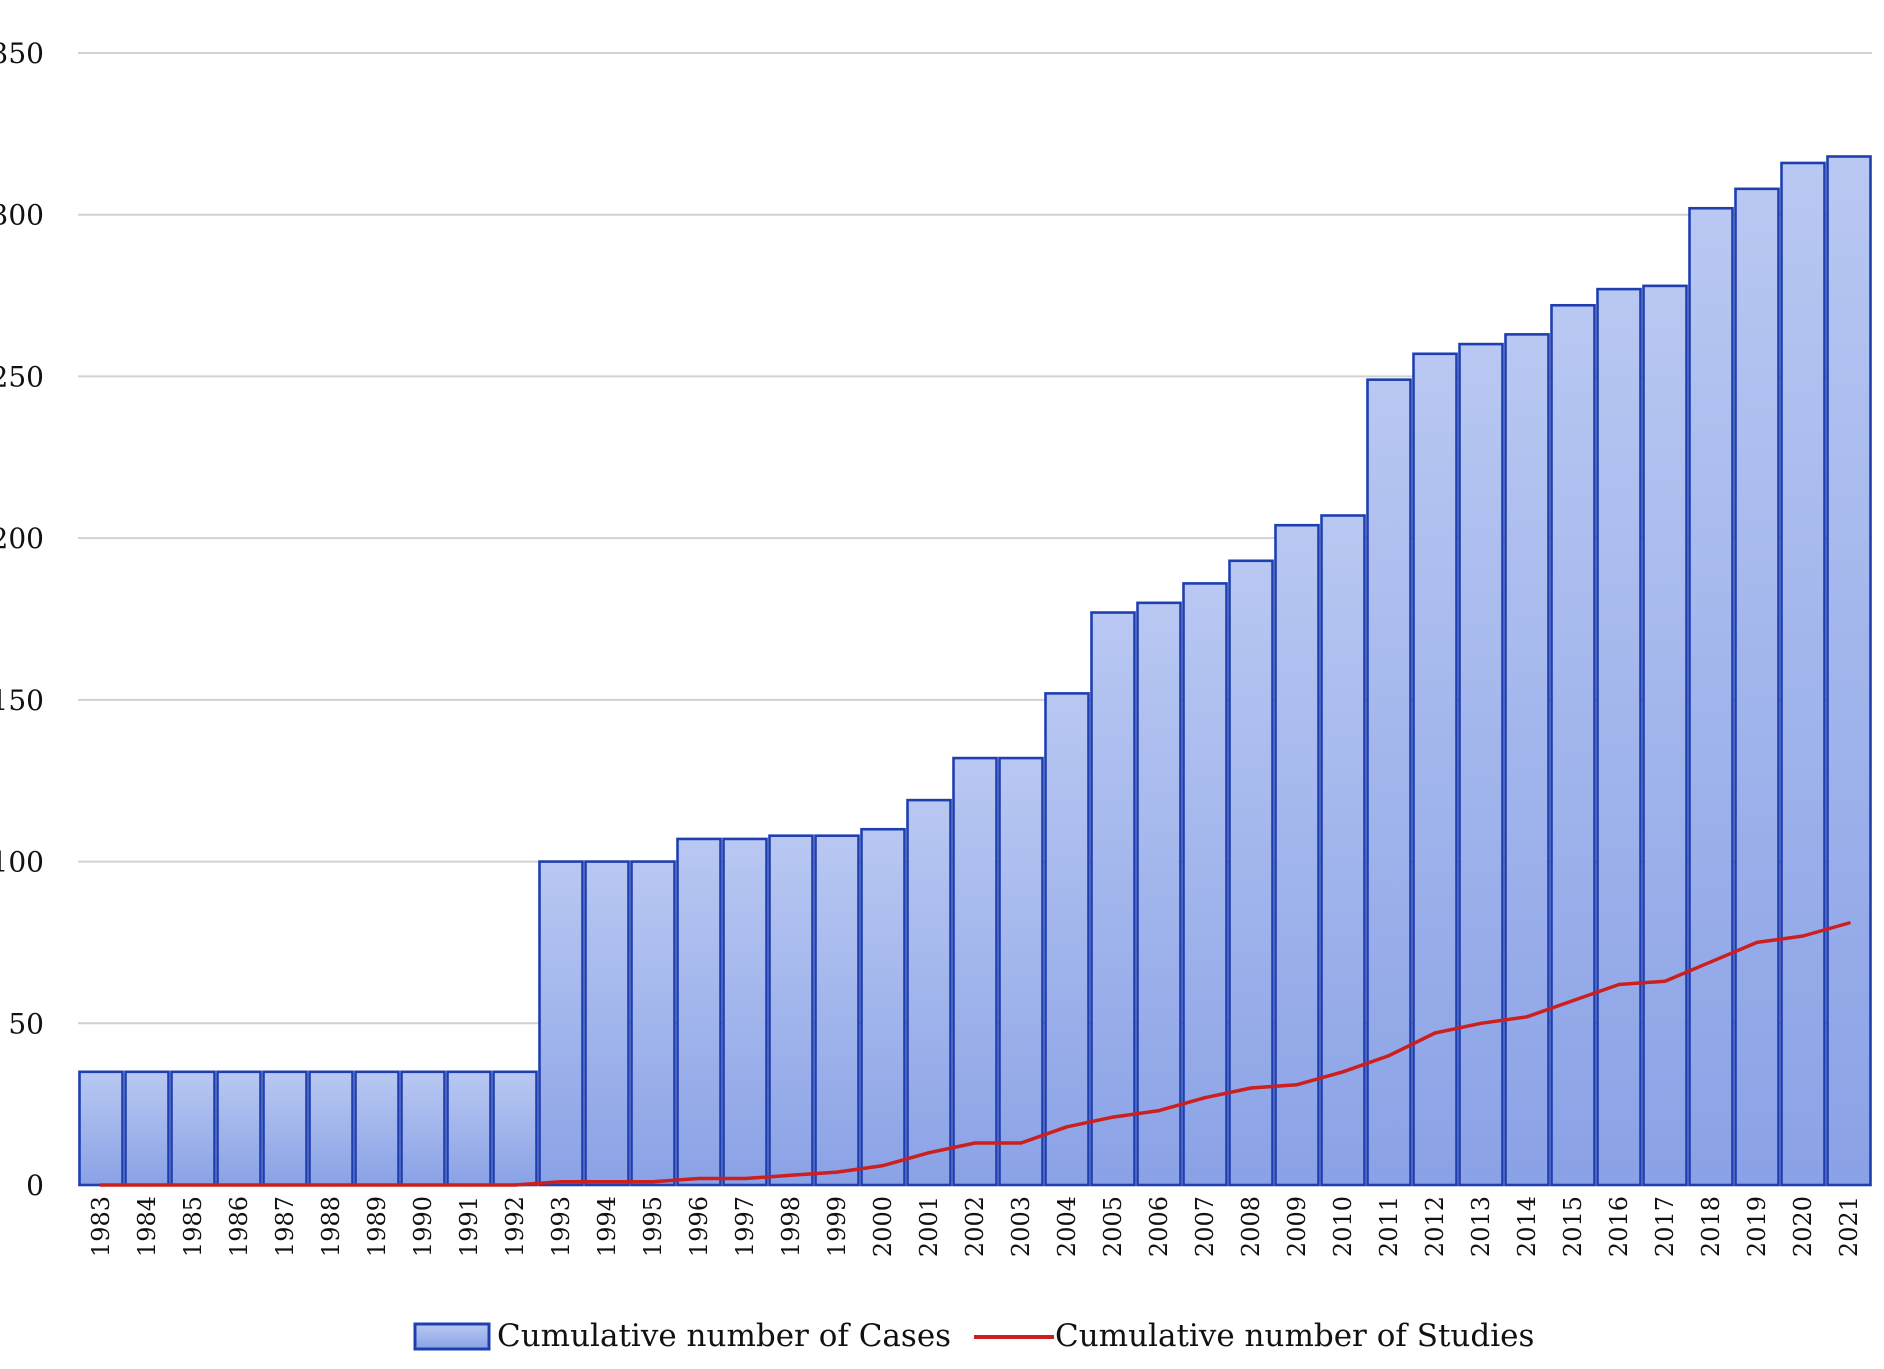 This screenshot has width=1884, height=1369. Describe the element at coordinates (1573, 1226) in the screenshot. I see `x-tick-label: 2015` at that location.